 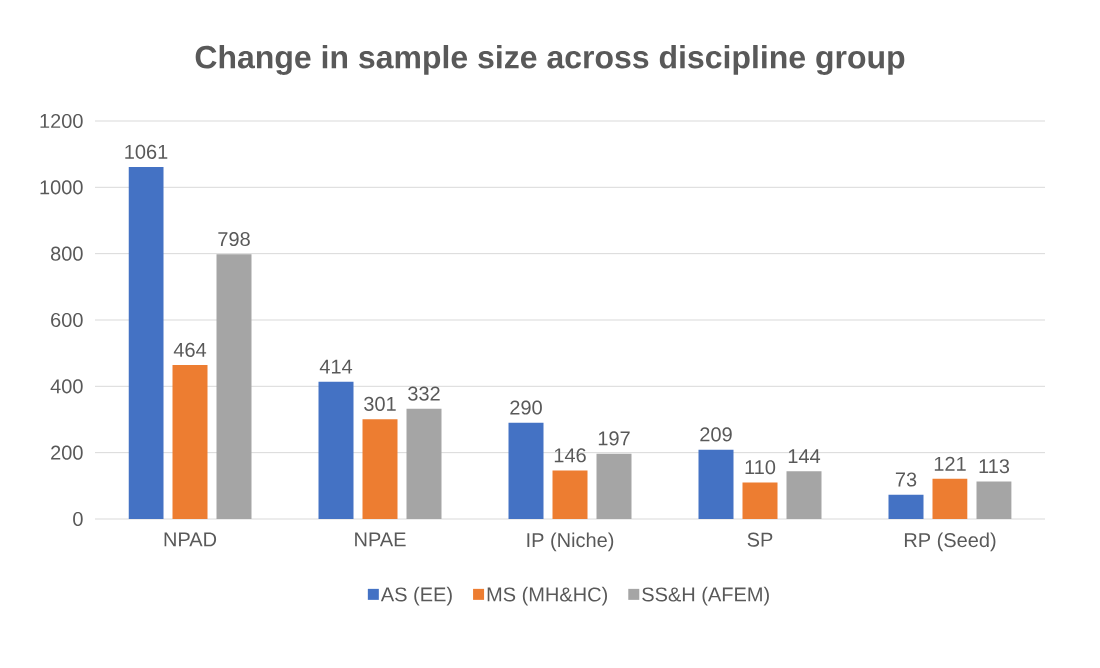 I want to click on data-label: 121, so click(x=950, y=463).